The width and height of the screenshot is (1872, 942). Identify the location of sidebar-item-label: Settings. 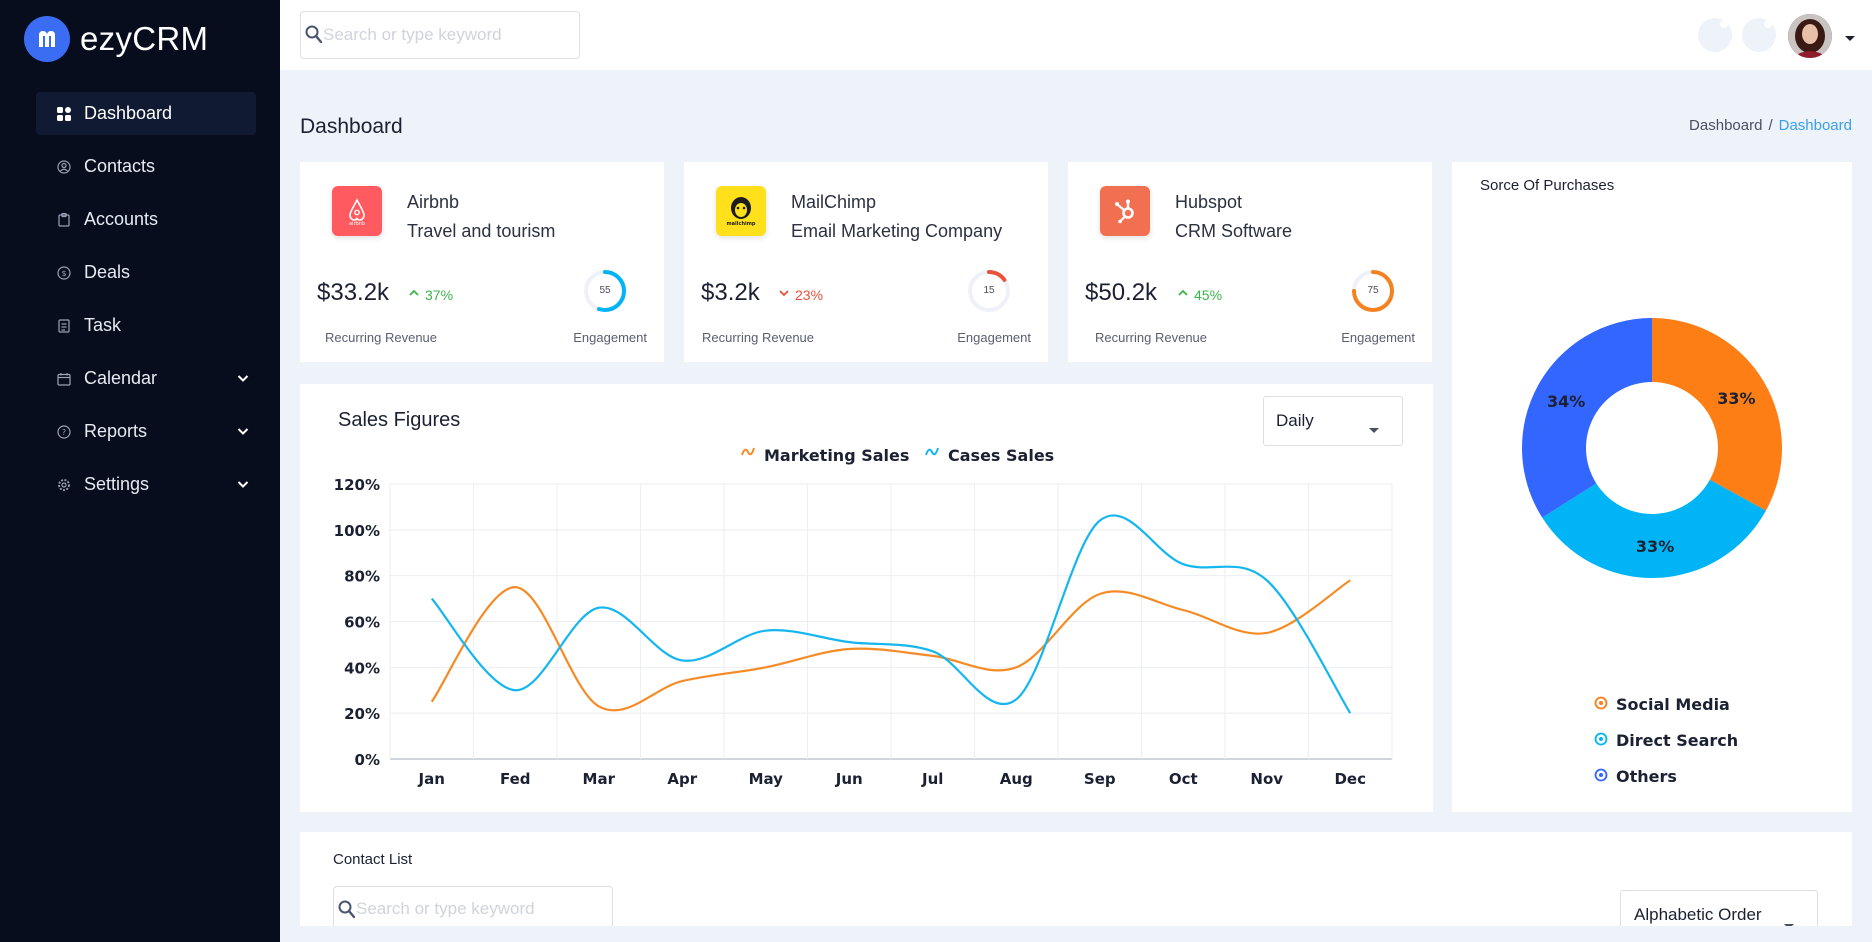
(117, 484).